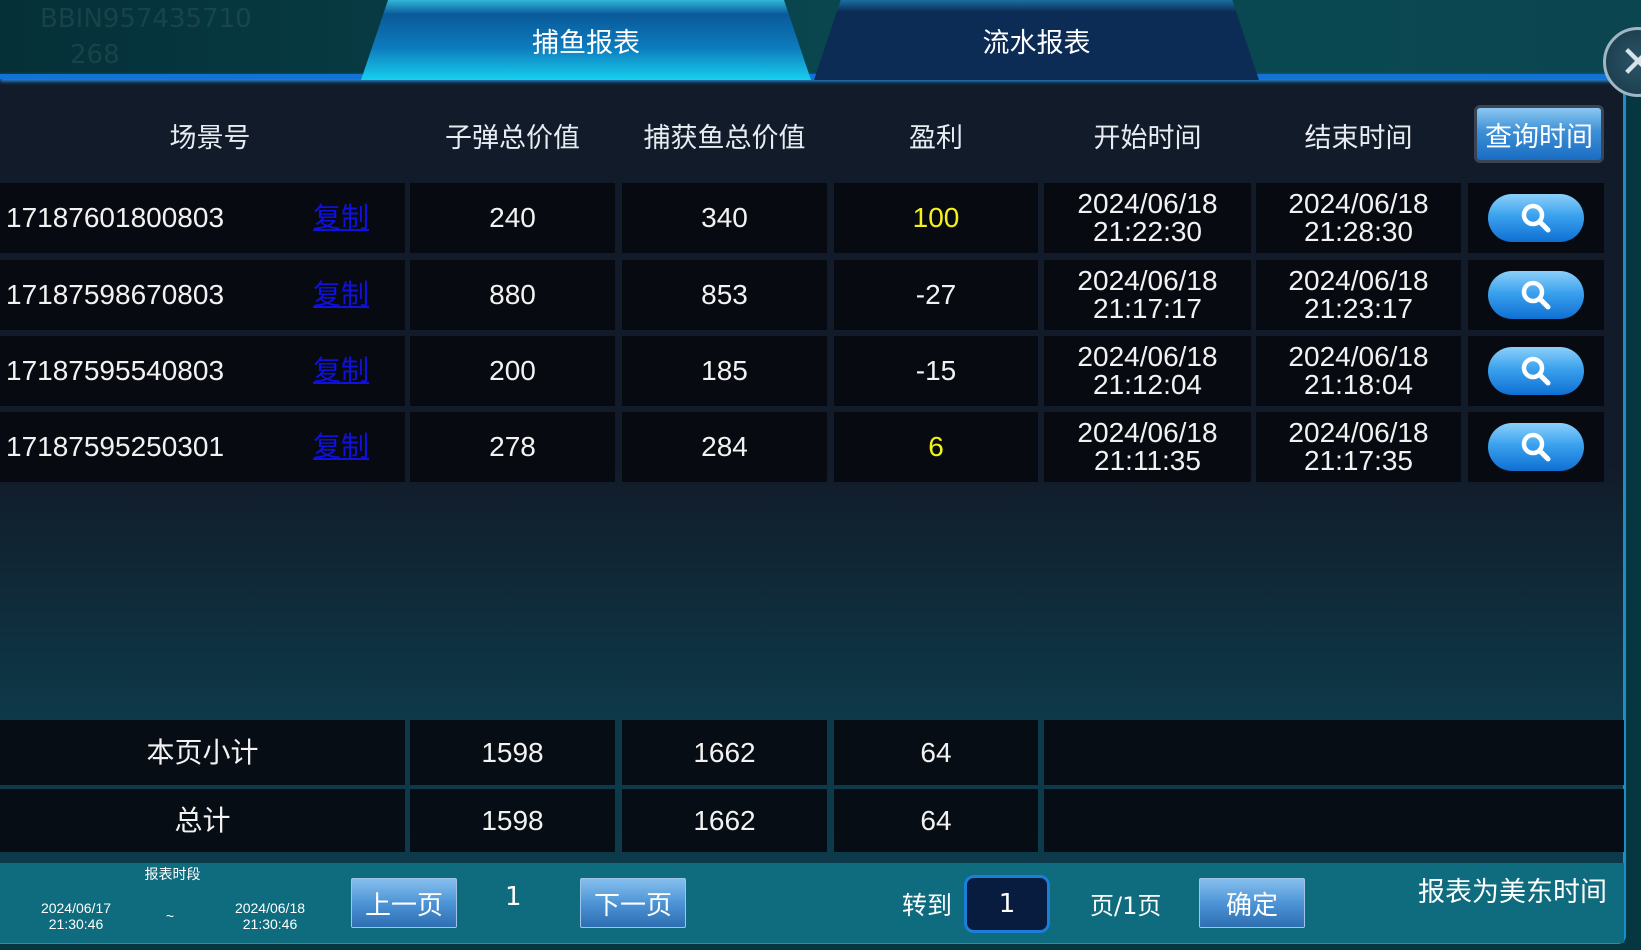  Describe the element at coordinates (115, 294) in the screenshot. I see `scene-id: 17187598670803` at that location.